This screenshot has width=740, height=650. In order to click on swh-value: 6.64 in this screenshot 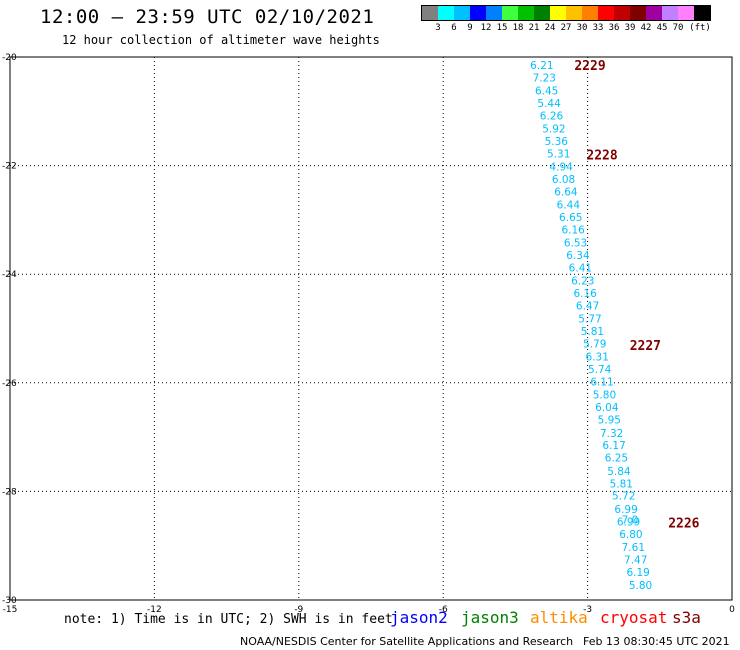, I will do `click(566, 193)`.